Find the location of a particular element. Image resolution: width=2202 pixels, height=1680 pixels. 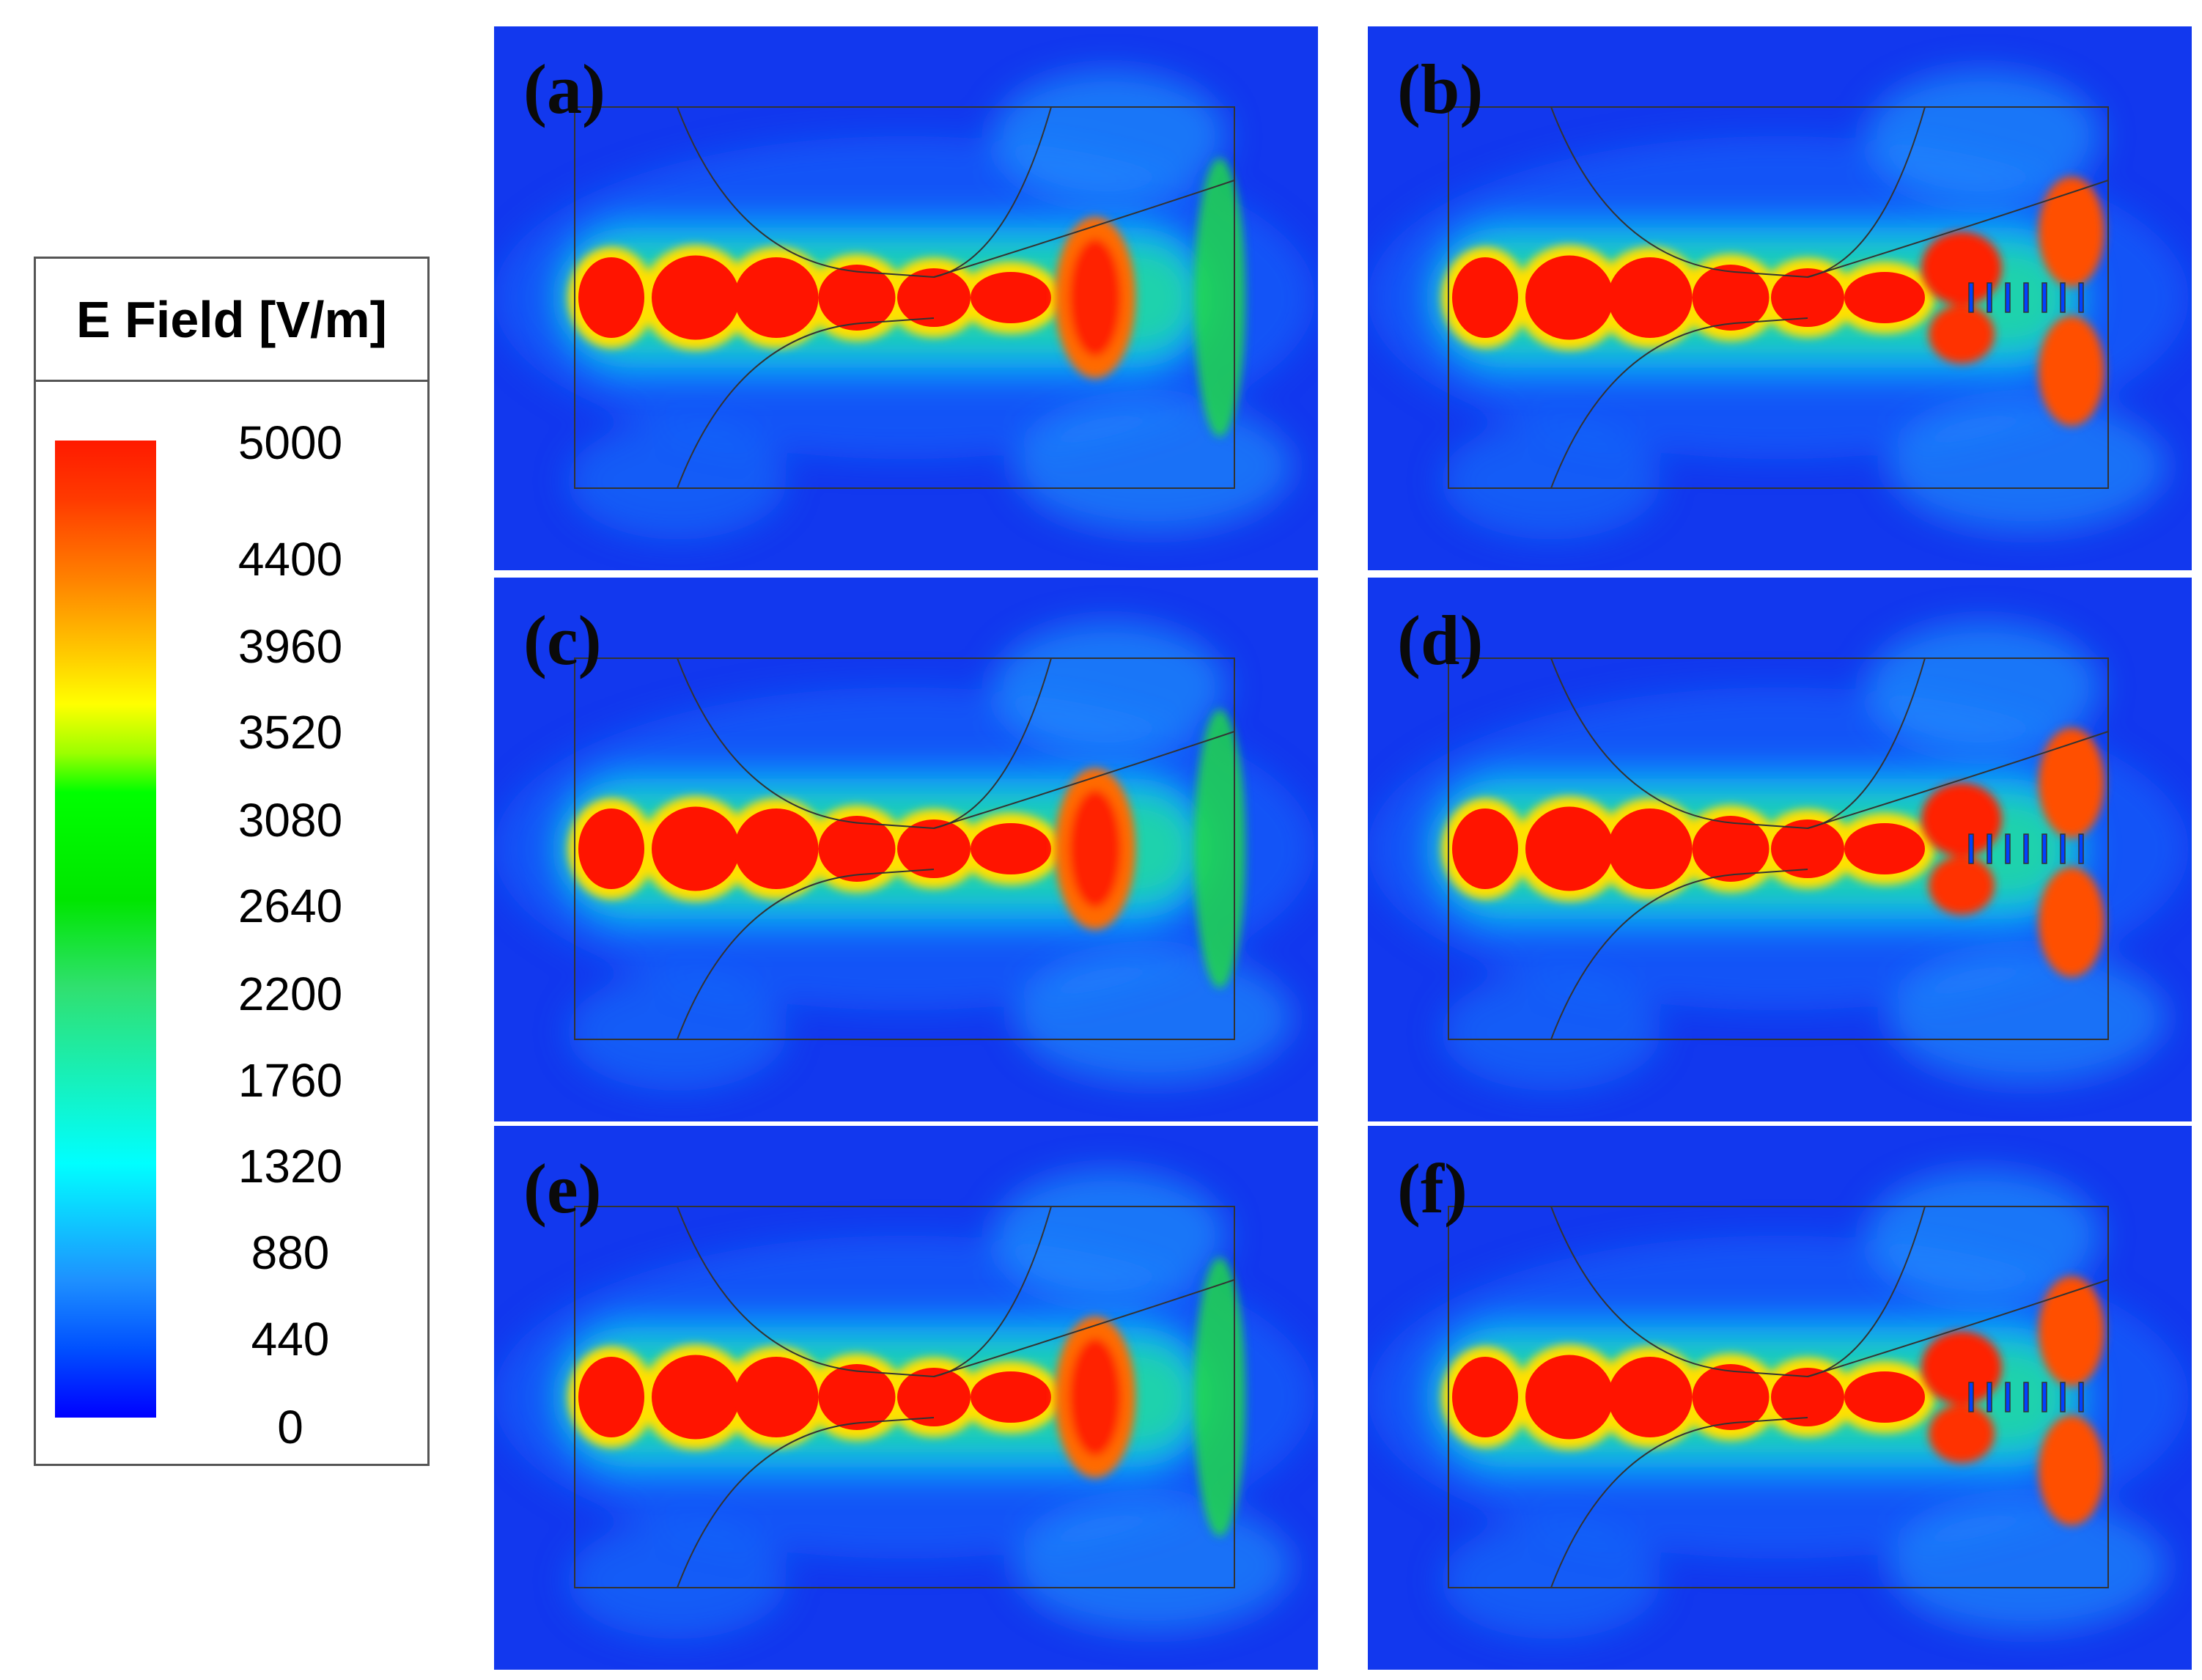

field-map-a is located at coordinates (906, 298).